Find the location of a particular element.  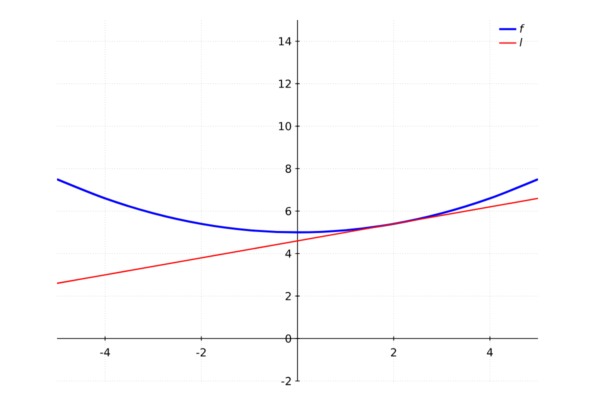

y-tick-label: 4 is located at coordinates (288, 254).